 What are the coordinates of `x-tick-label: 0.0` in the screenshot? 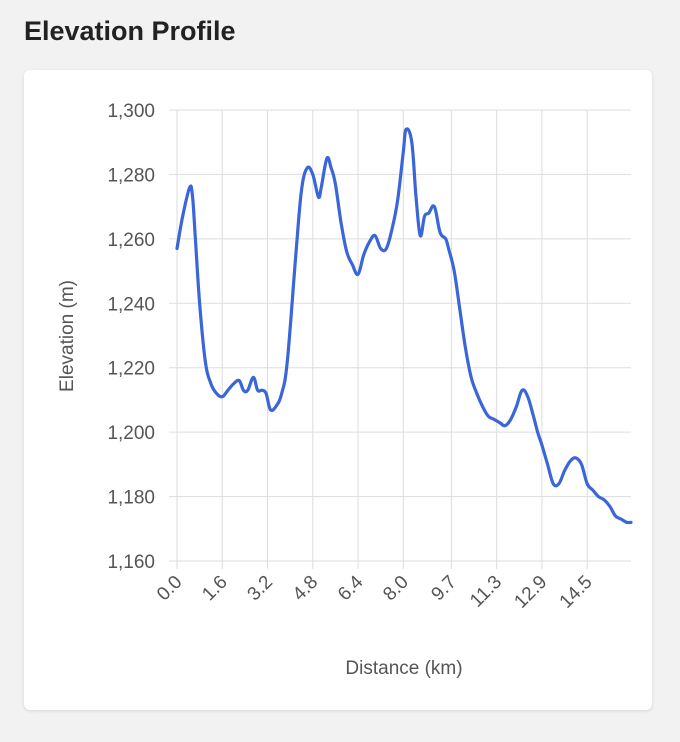 It's located at (170, 589).